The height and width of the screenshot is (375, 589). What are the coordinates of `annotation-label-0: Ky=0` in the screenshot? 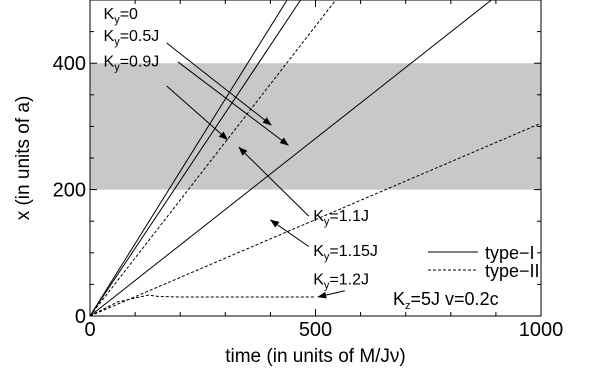 It's located at (121, 16).